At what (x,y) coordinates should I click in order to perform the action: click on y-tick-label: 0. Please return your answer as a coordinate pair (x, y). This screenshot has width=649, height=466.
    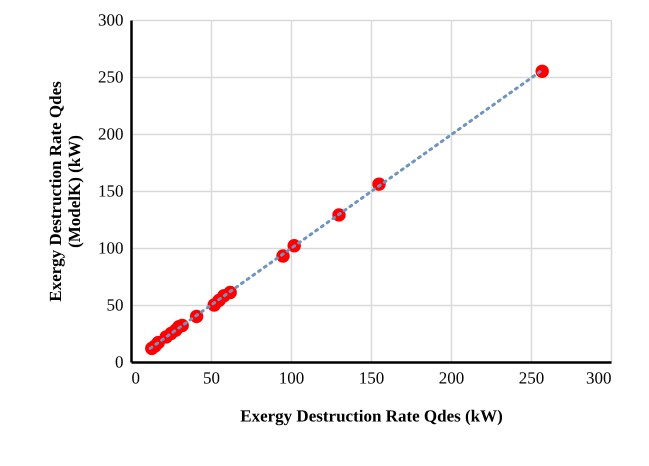
    Looking at the image, I should click on (119, 362).